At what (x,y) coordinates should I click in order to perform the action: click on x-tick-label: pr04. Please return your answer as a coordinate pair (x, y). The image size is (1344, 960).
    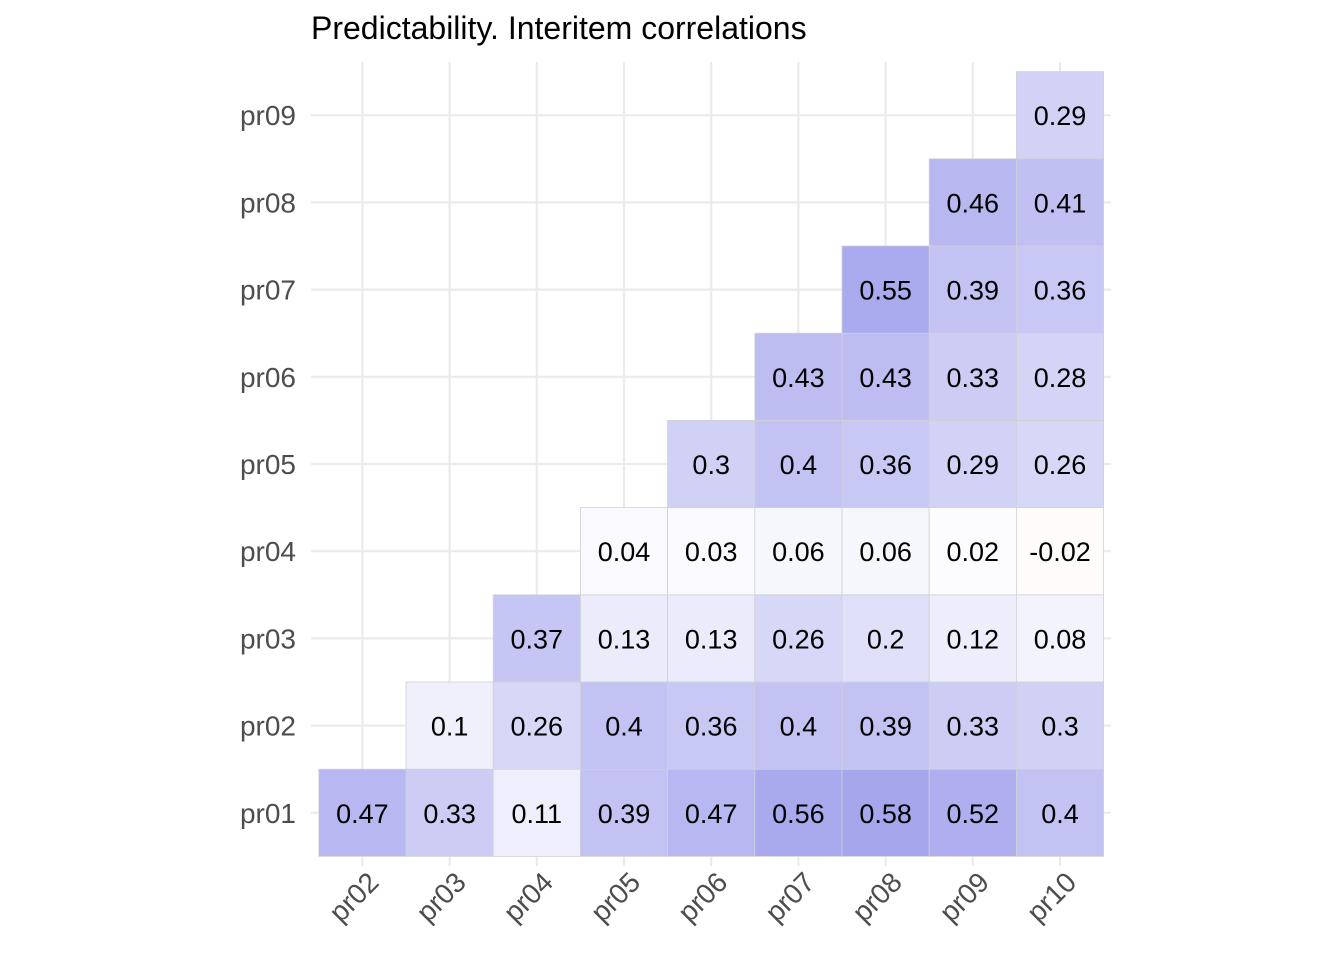
    Looking at the image, I should click on (528, 897).